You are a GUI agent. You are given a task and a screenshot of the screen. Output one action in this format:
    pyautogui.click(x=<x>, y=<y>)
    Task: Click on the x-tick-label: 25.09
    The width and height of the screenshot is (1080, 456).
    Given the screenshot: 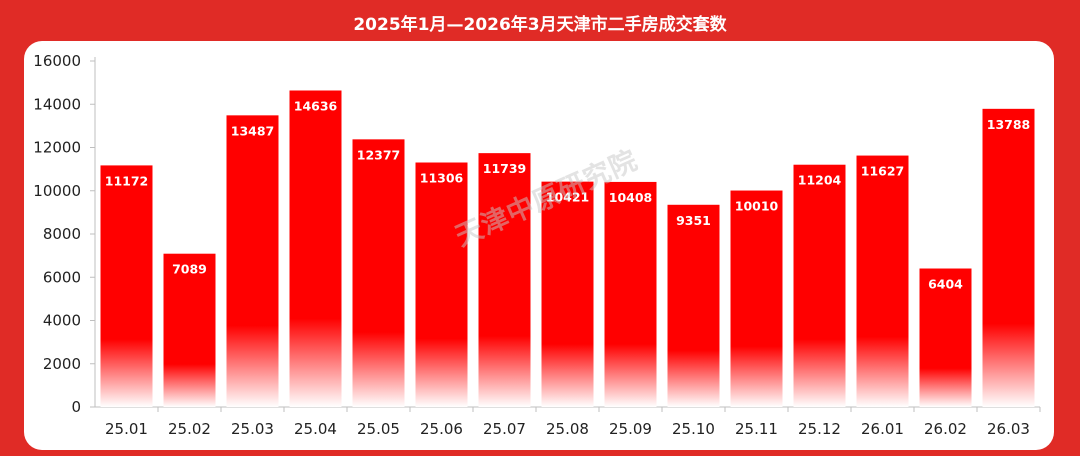 What is the action you would take?
    pyautogui.click(x=630, y=429)
    